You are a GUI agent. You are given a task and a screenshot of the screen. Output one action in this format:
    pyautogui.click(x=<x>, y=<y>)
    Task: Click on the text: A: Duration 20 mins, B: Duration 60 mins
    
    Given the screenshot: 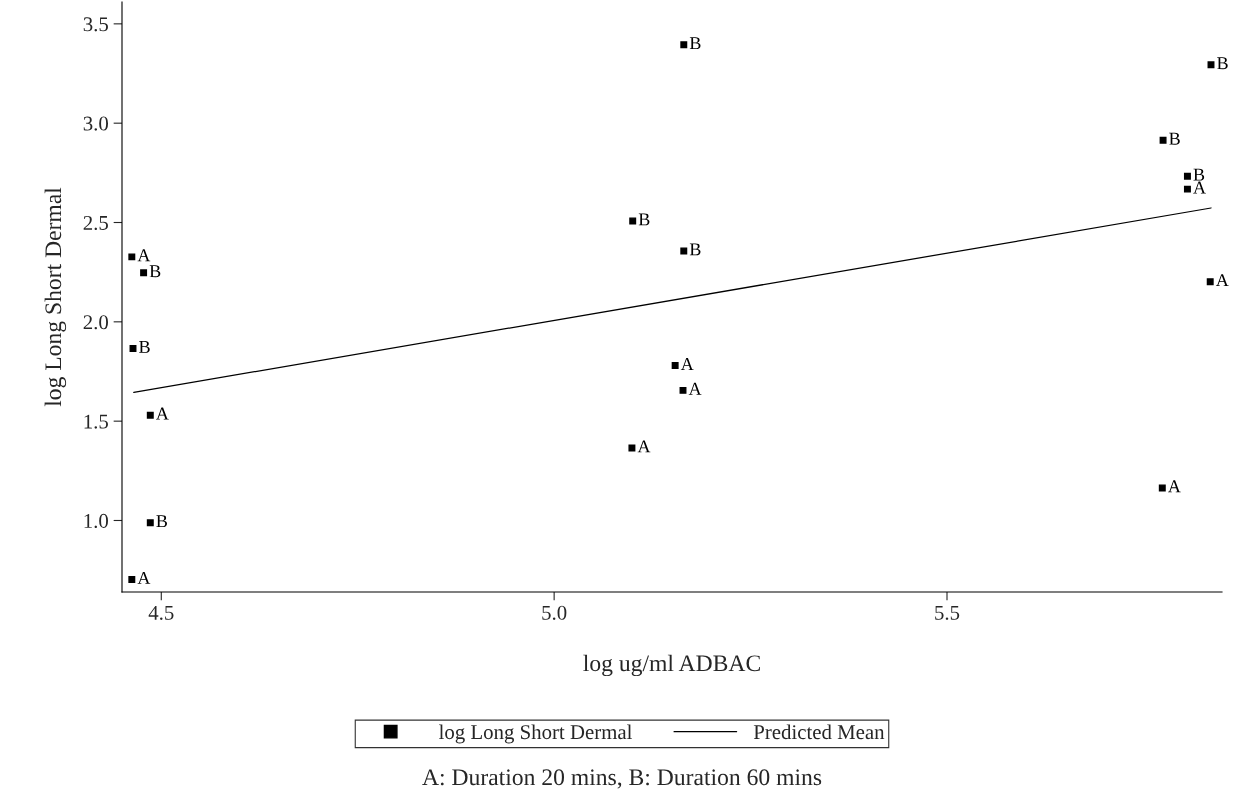 What is the action you would take?
    pyautogui.click(x=622, y=779)
    